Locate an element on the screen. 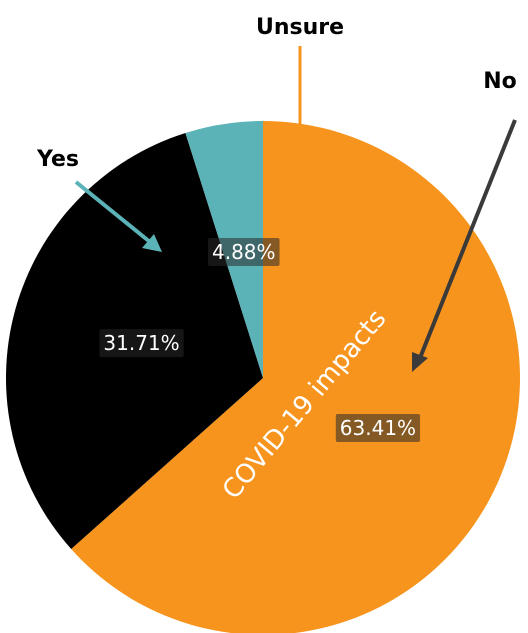 This screenshot has height=633, width=528. value-label: 4.88% is located at coordinates (244, 252).